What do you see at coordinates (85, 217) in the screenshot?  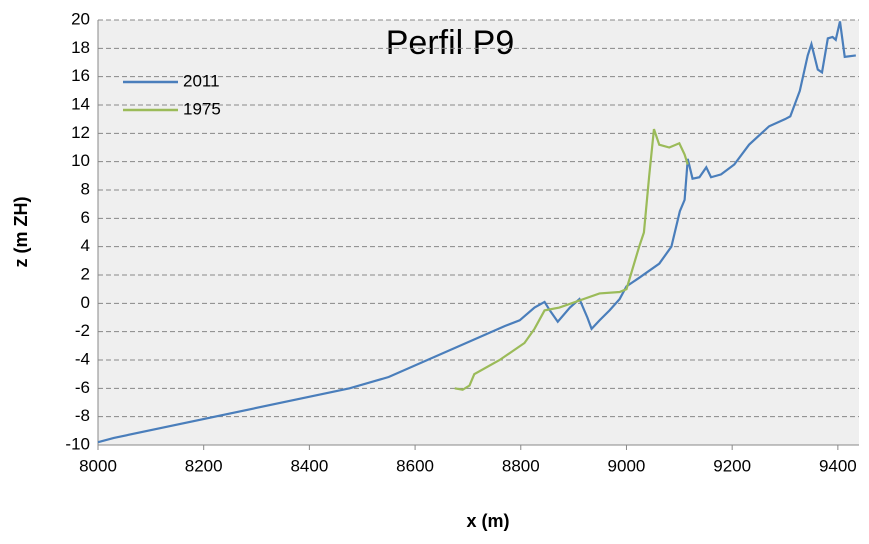 I see `y-tick-label: 6` at bounding box center [85, 217].